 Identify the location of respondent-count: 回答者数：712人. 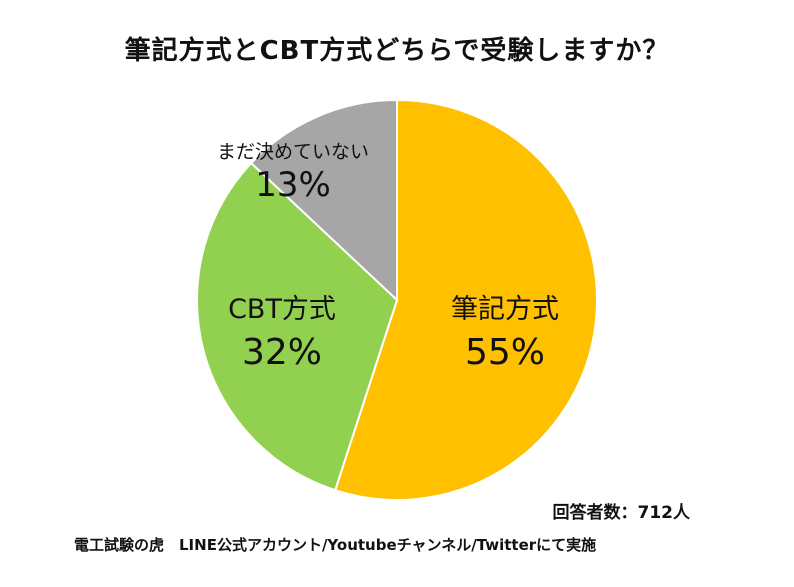
(621, 513).